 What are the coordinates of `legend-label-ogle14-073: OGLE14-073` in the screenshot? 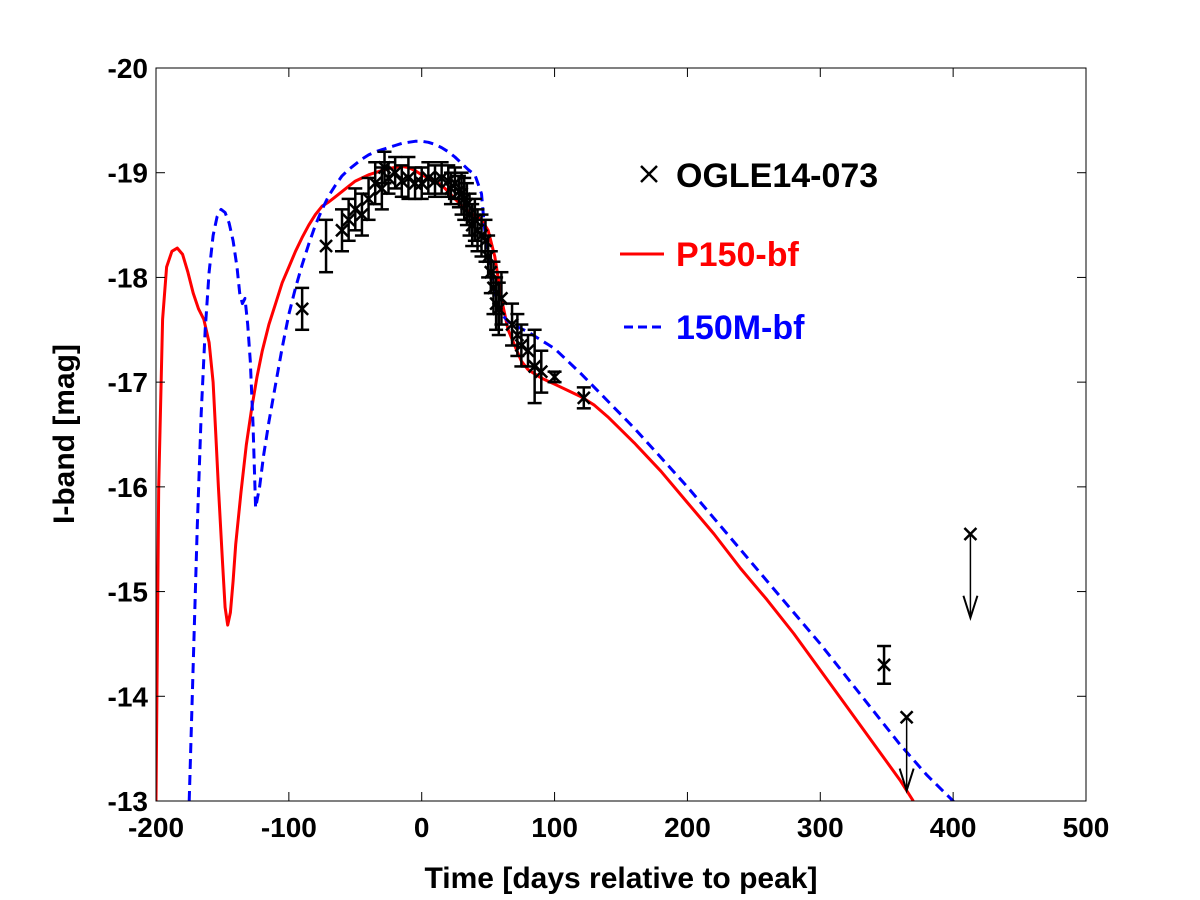 It's located at (777, 176).